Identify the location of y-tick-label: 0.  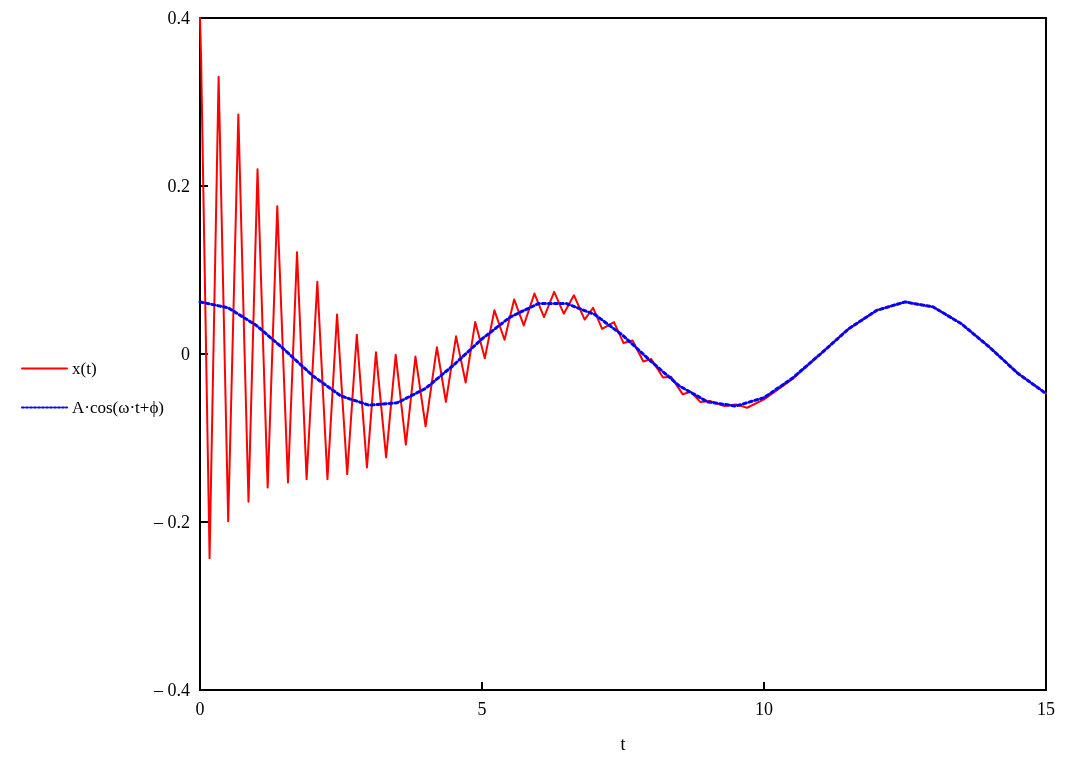
(185, 354).